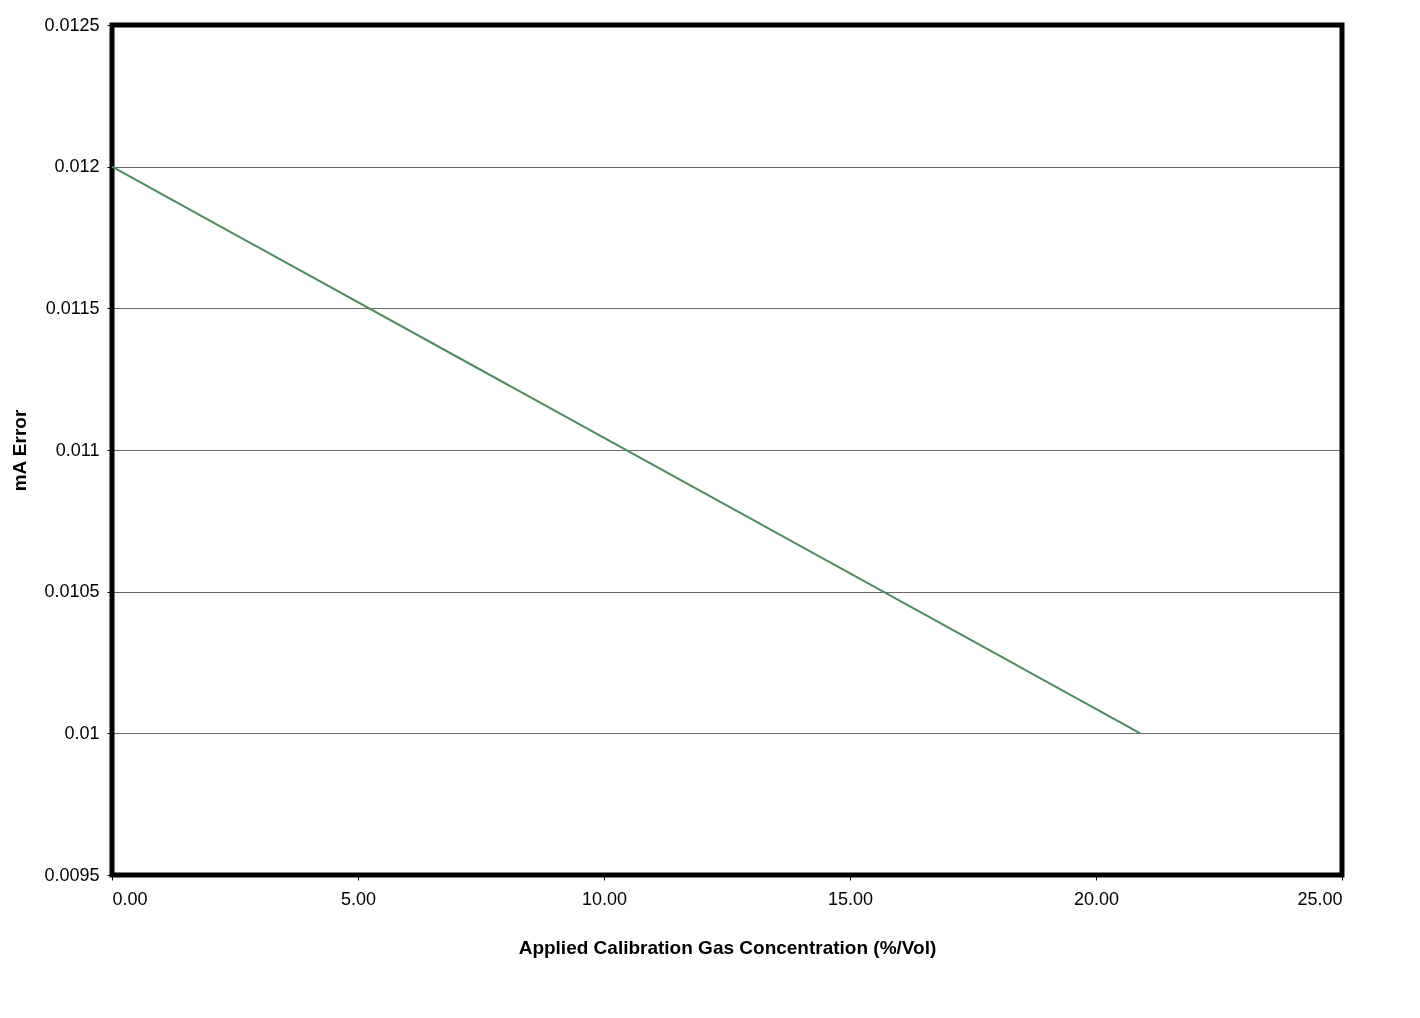 This screenshot has width=1420, height=1018. Describe the element at coordinates (1096, 898) in the screenshot. I see `x-tick-label: 20.00` at that location.